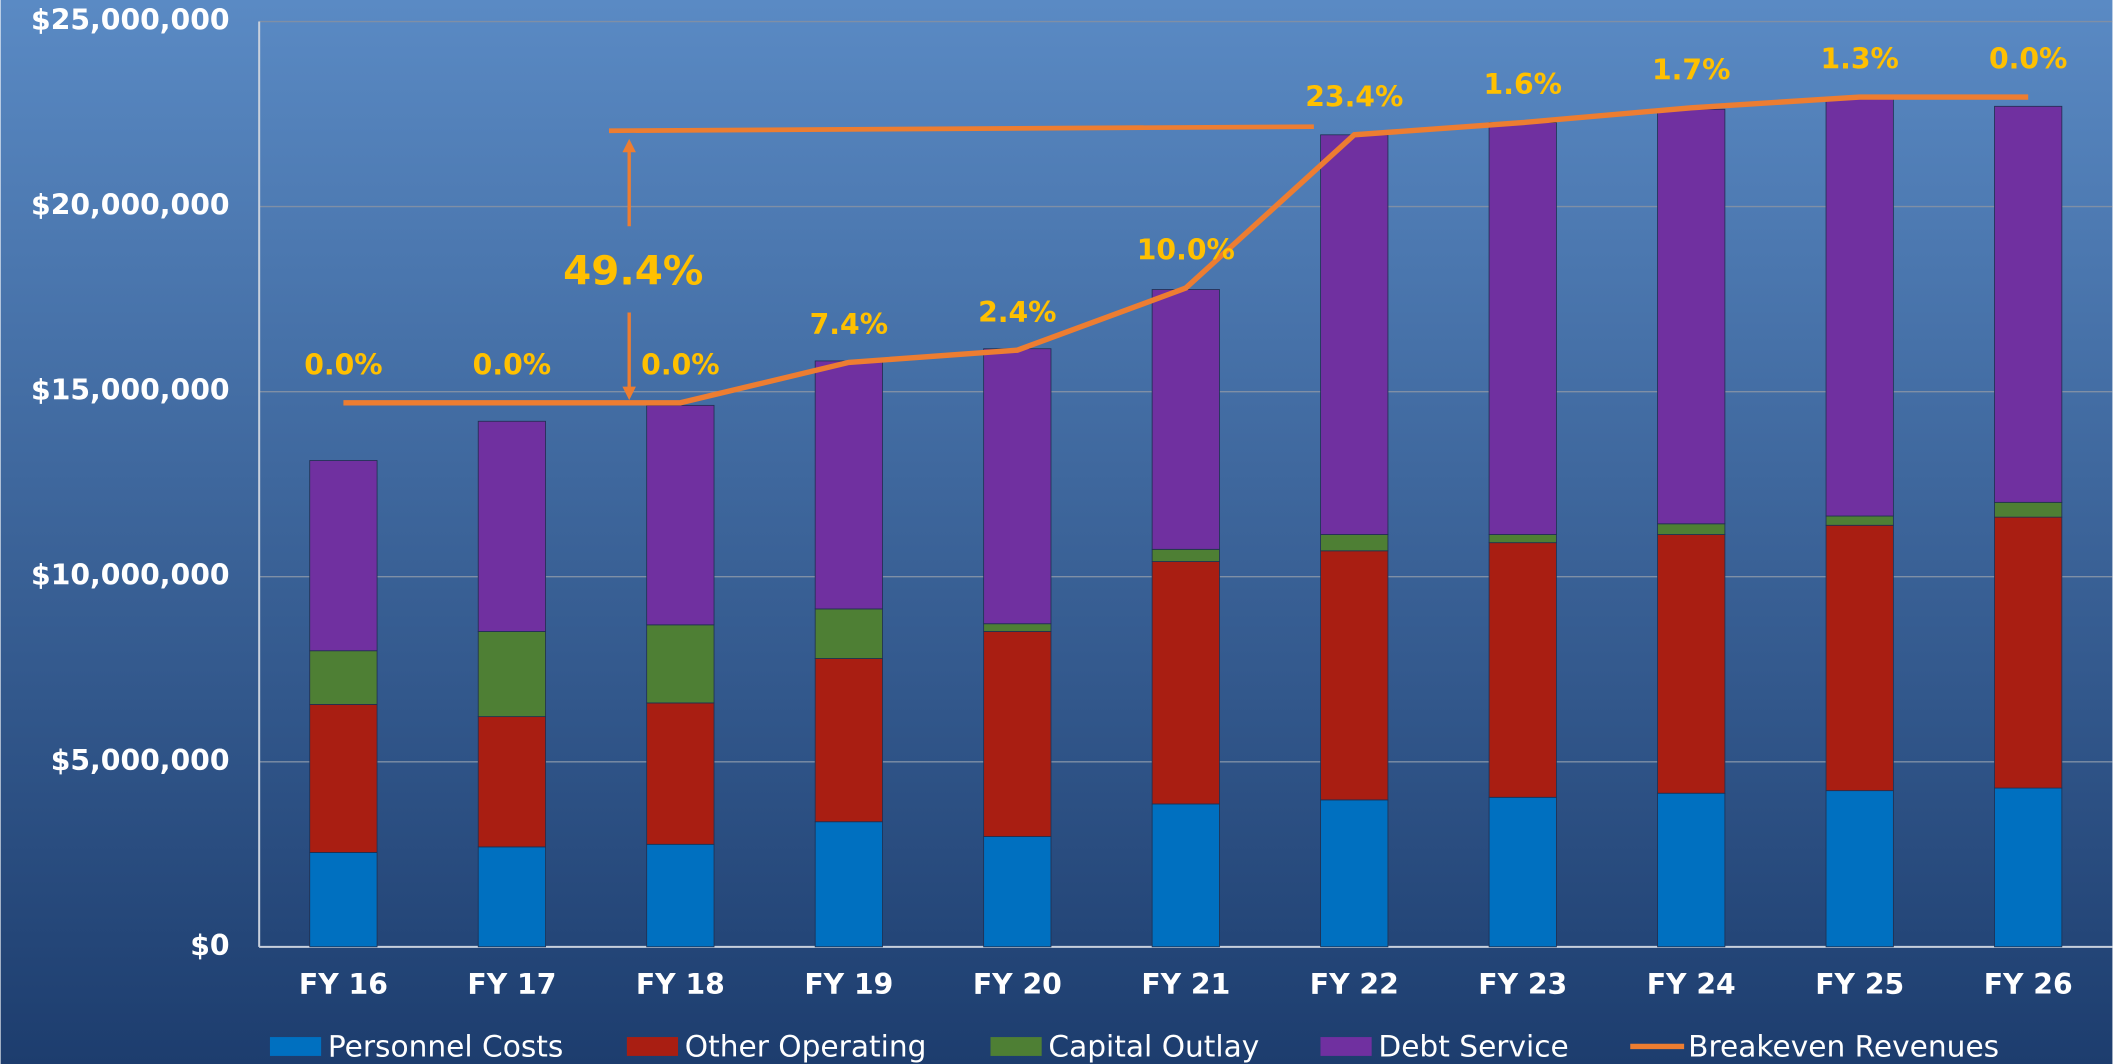  What do you see at coordinates (1354, 96) in the screenshot?
I see `growth-label: 23.4%` at bounding box center [1354, 96].